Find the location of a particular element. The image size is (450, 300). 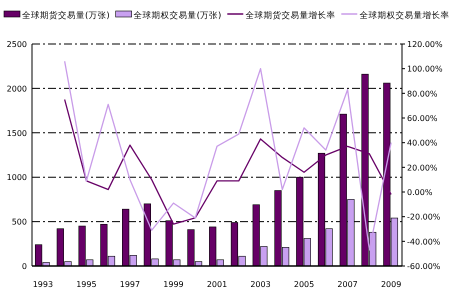

y2-tick-label: 0.00% is located at coordinates (420, 192).